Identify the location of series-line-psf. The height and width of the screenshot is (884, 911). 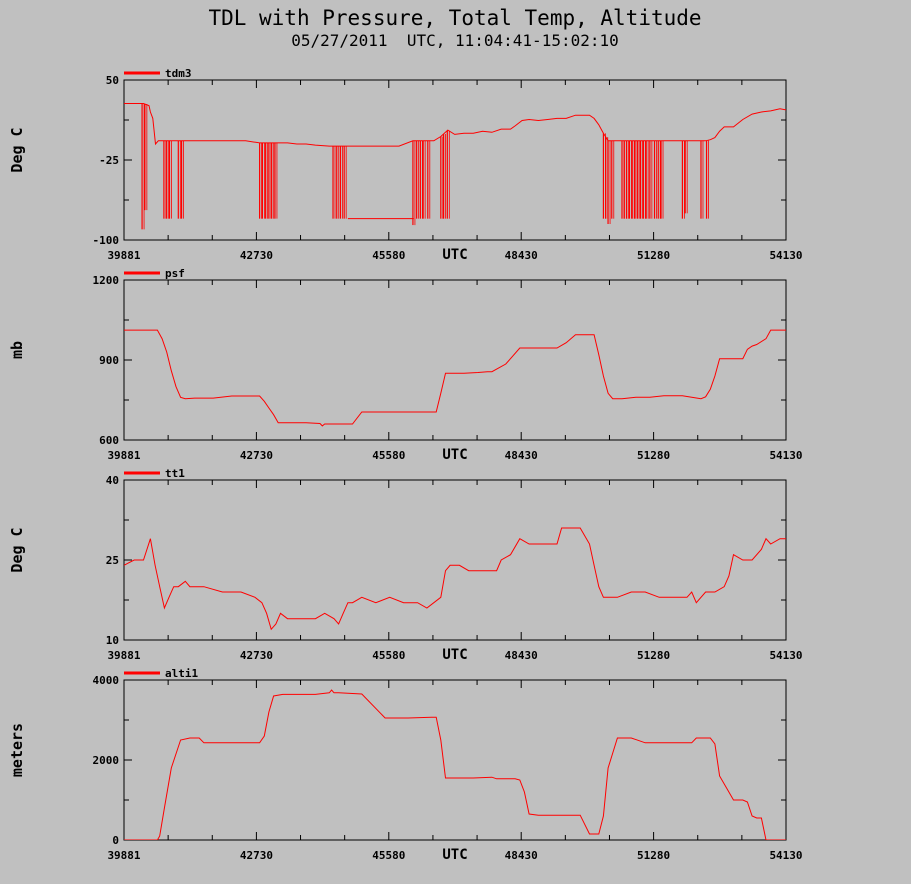
(455, 378).